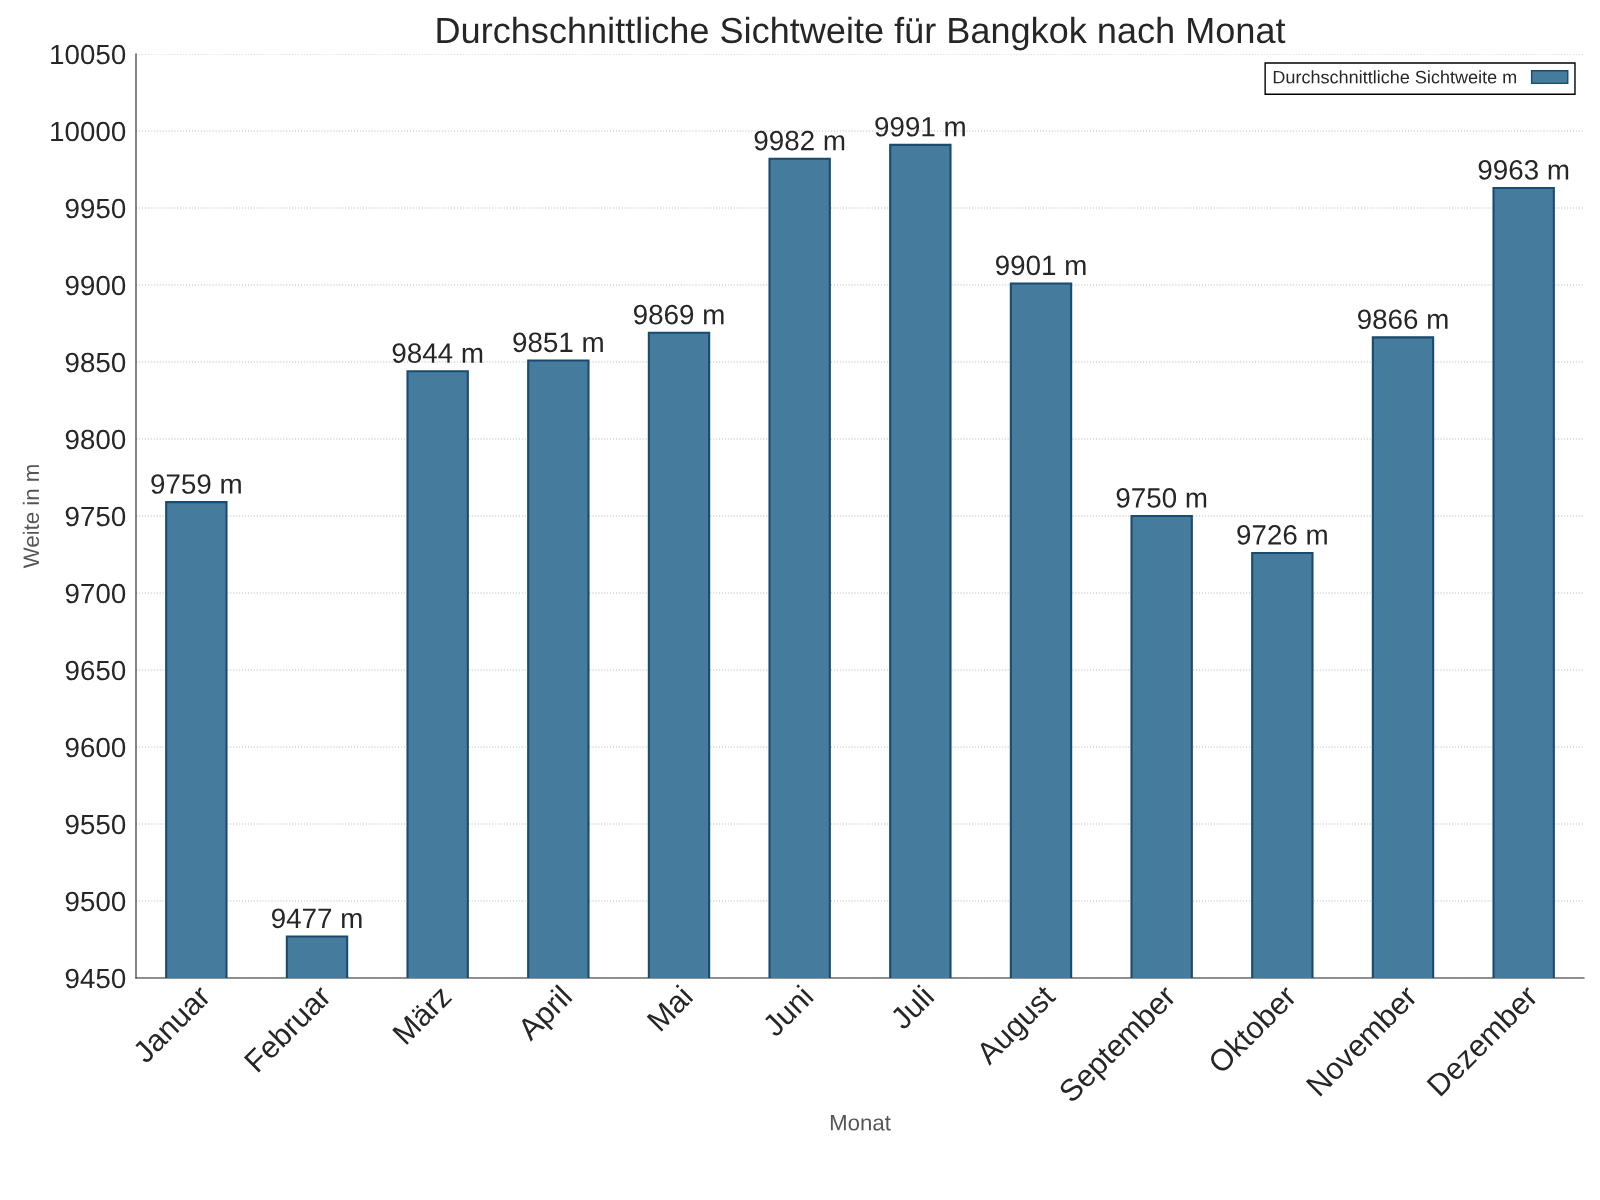  Describe the element at coordinates (437, 353) in the screenshot. I see `data-label: 9844 m` at that location.